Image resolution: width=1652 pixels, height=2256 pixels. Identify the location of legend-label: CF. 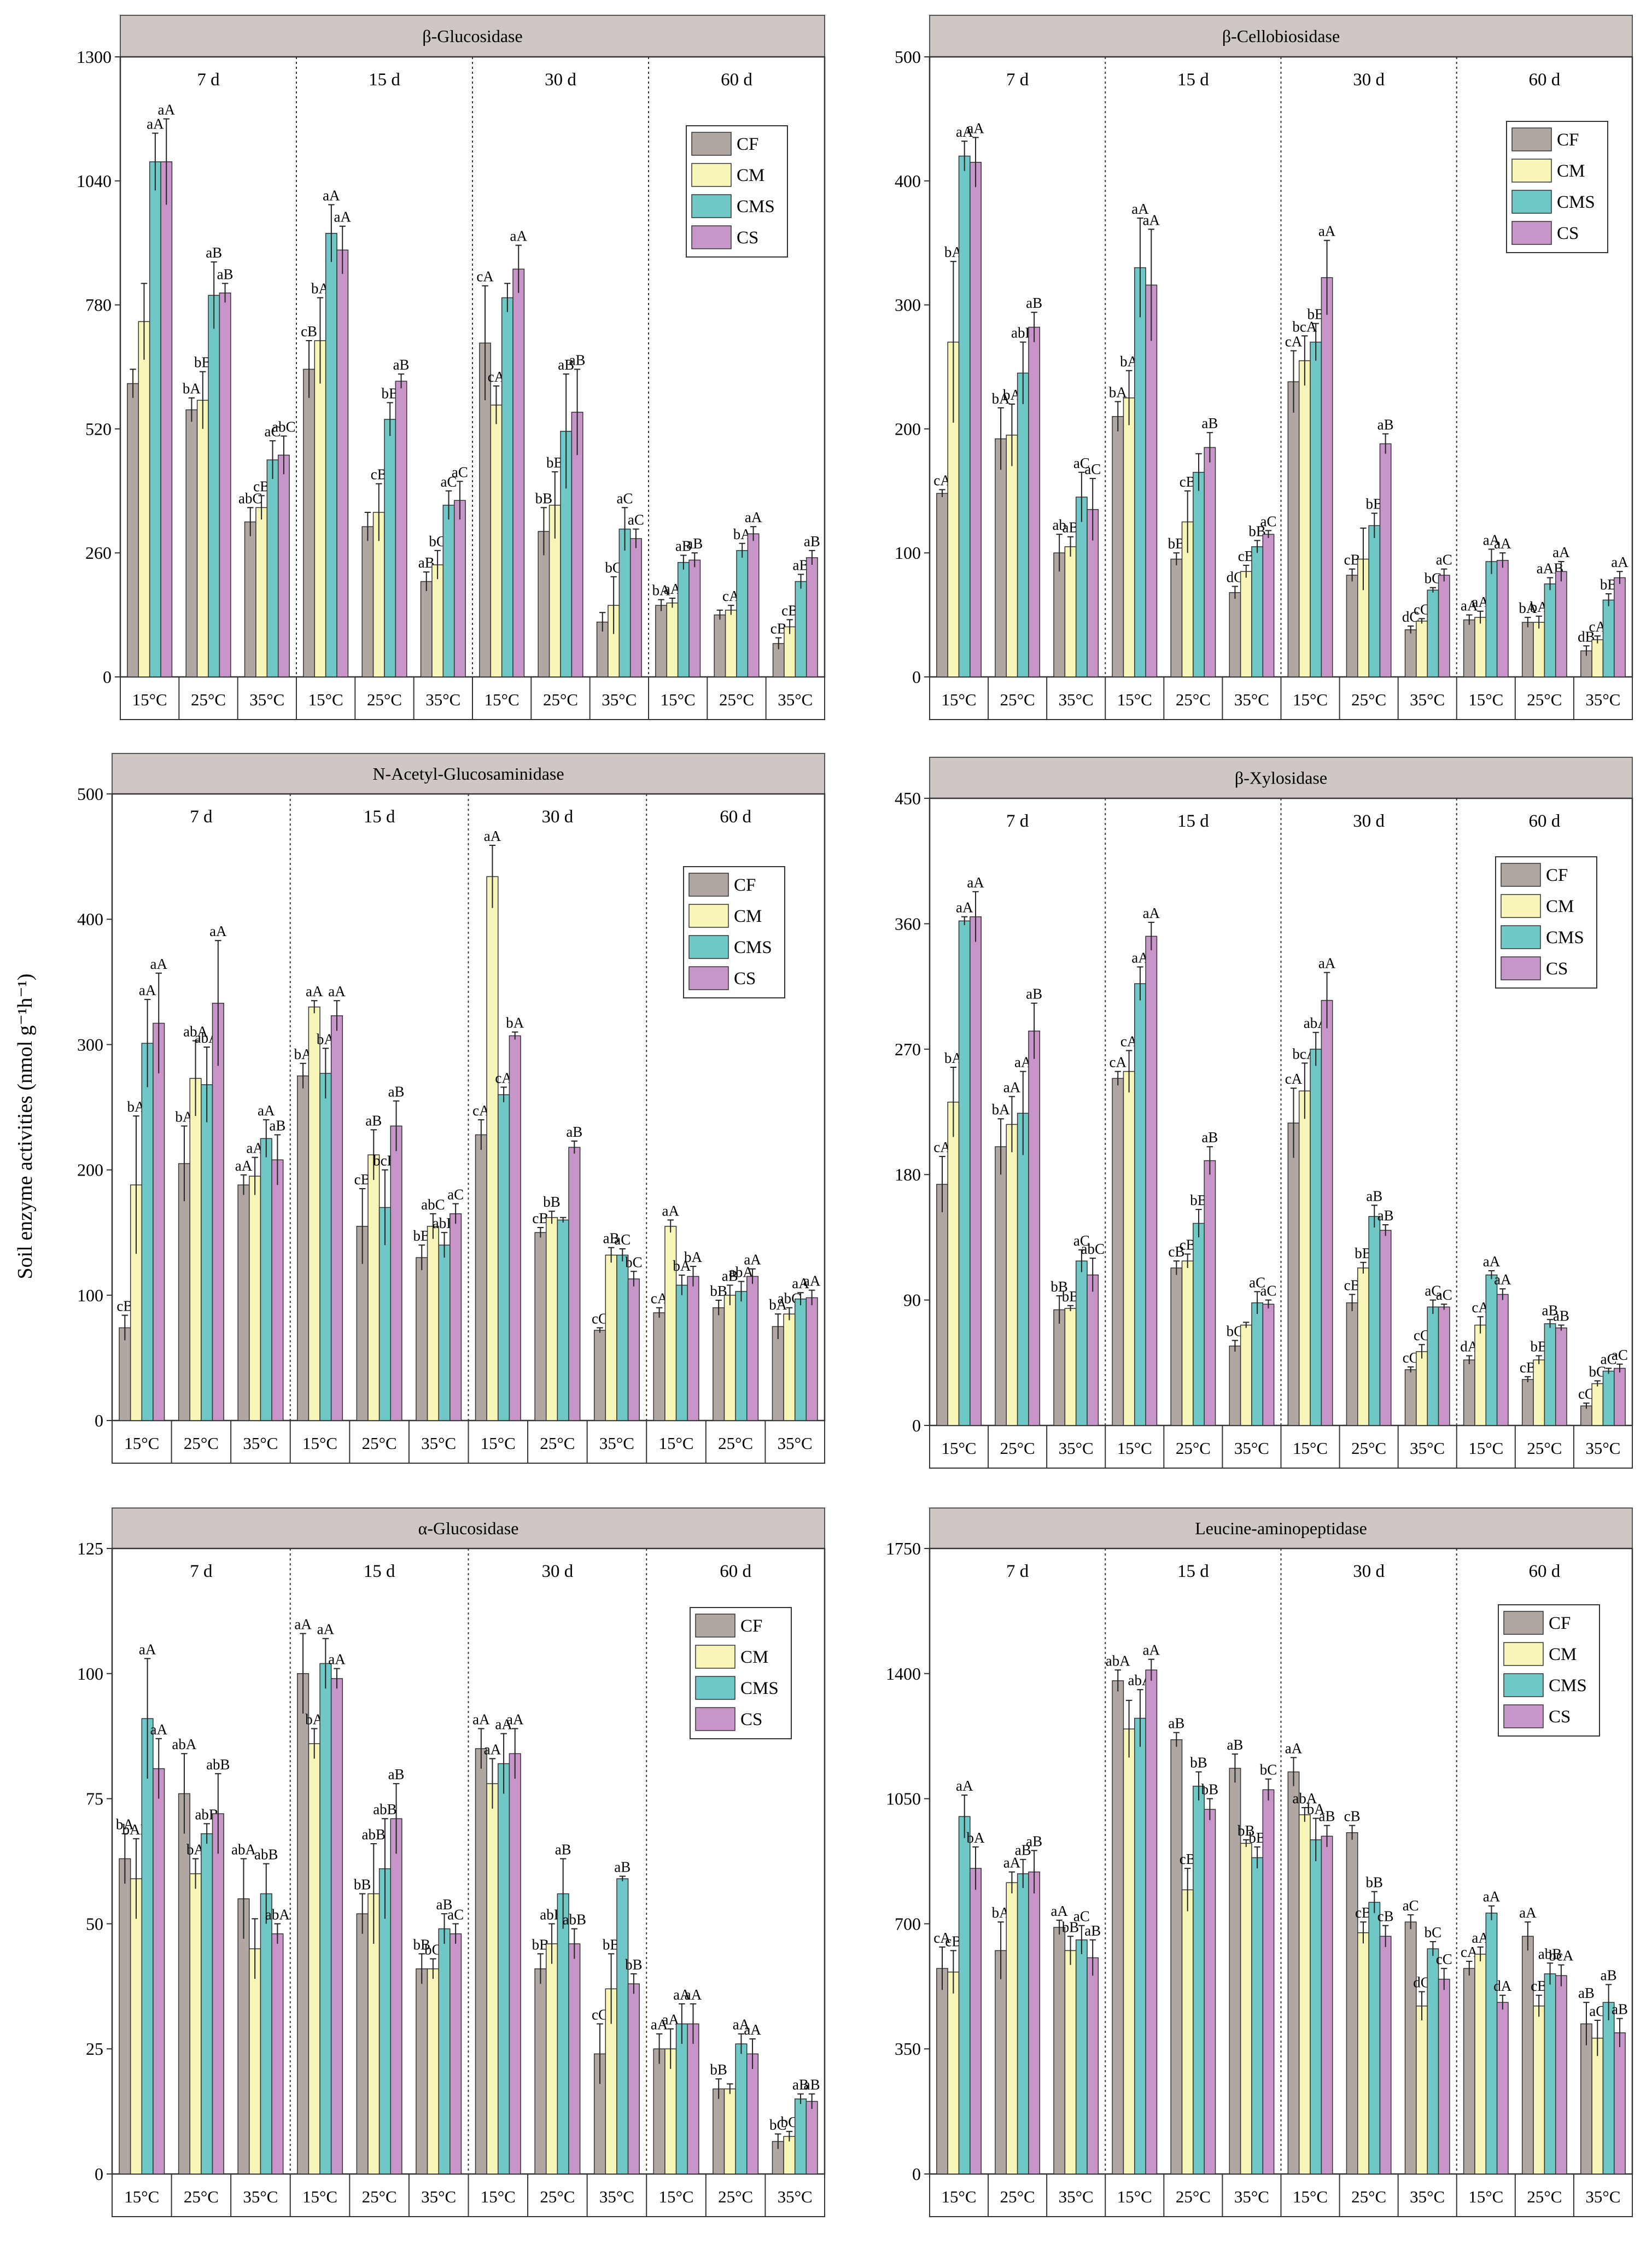
(1557, 875).